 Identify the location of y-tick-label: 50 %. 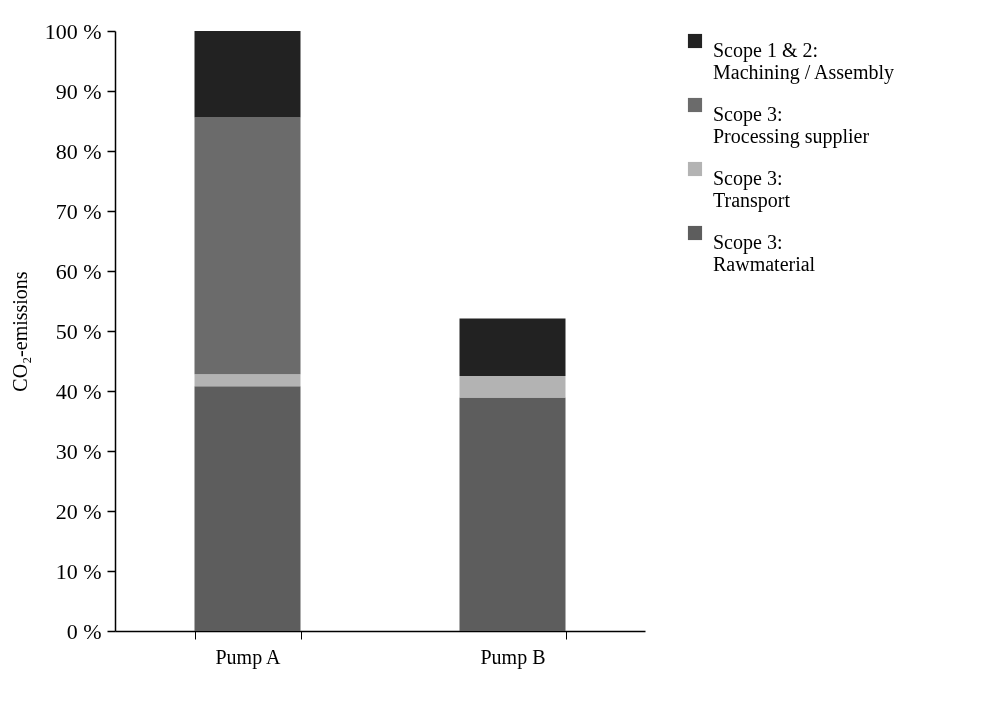
(78, 331).